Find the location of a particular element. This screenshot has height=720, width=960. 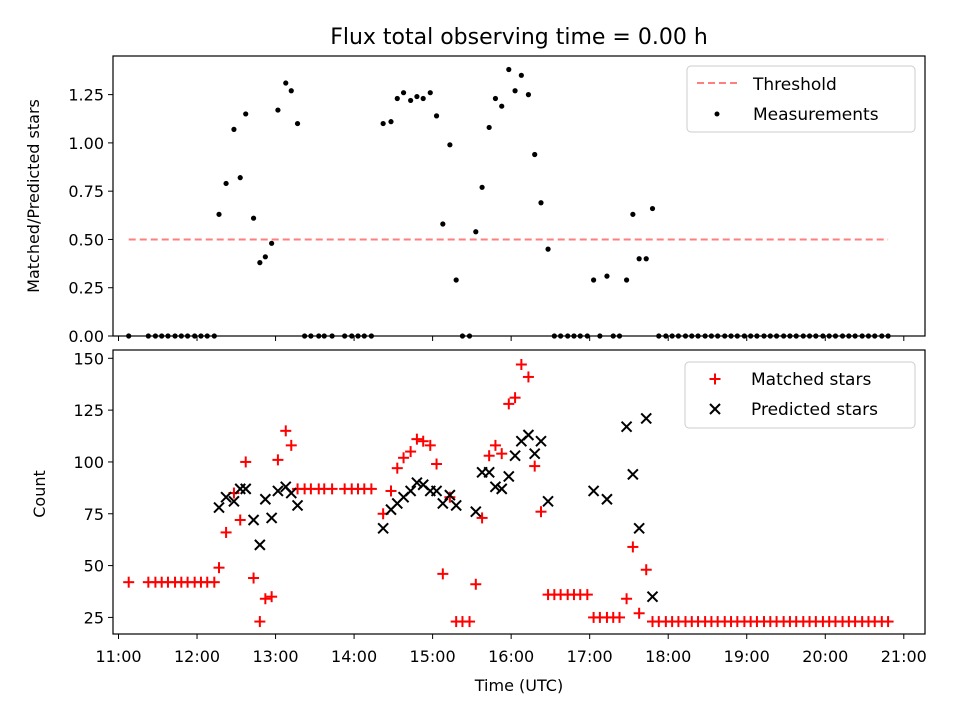

y-tick-label: 50 is located at coordinates (94, 566).